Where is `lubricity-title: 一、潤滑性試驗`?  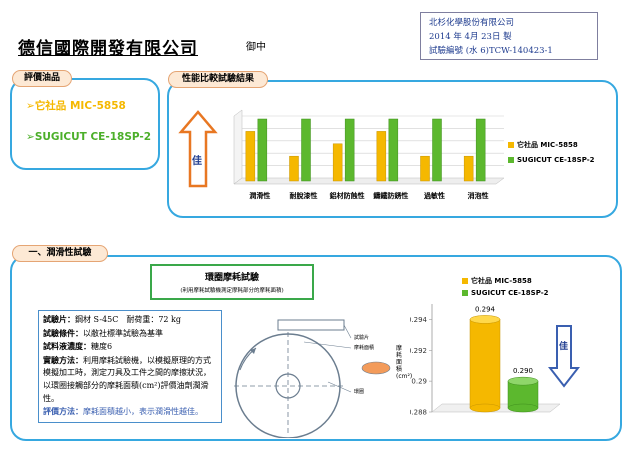 lubricity-title: 一、潤滑性試驗 is located at coordinates (60, 253).